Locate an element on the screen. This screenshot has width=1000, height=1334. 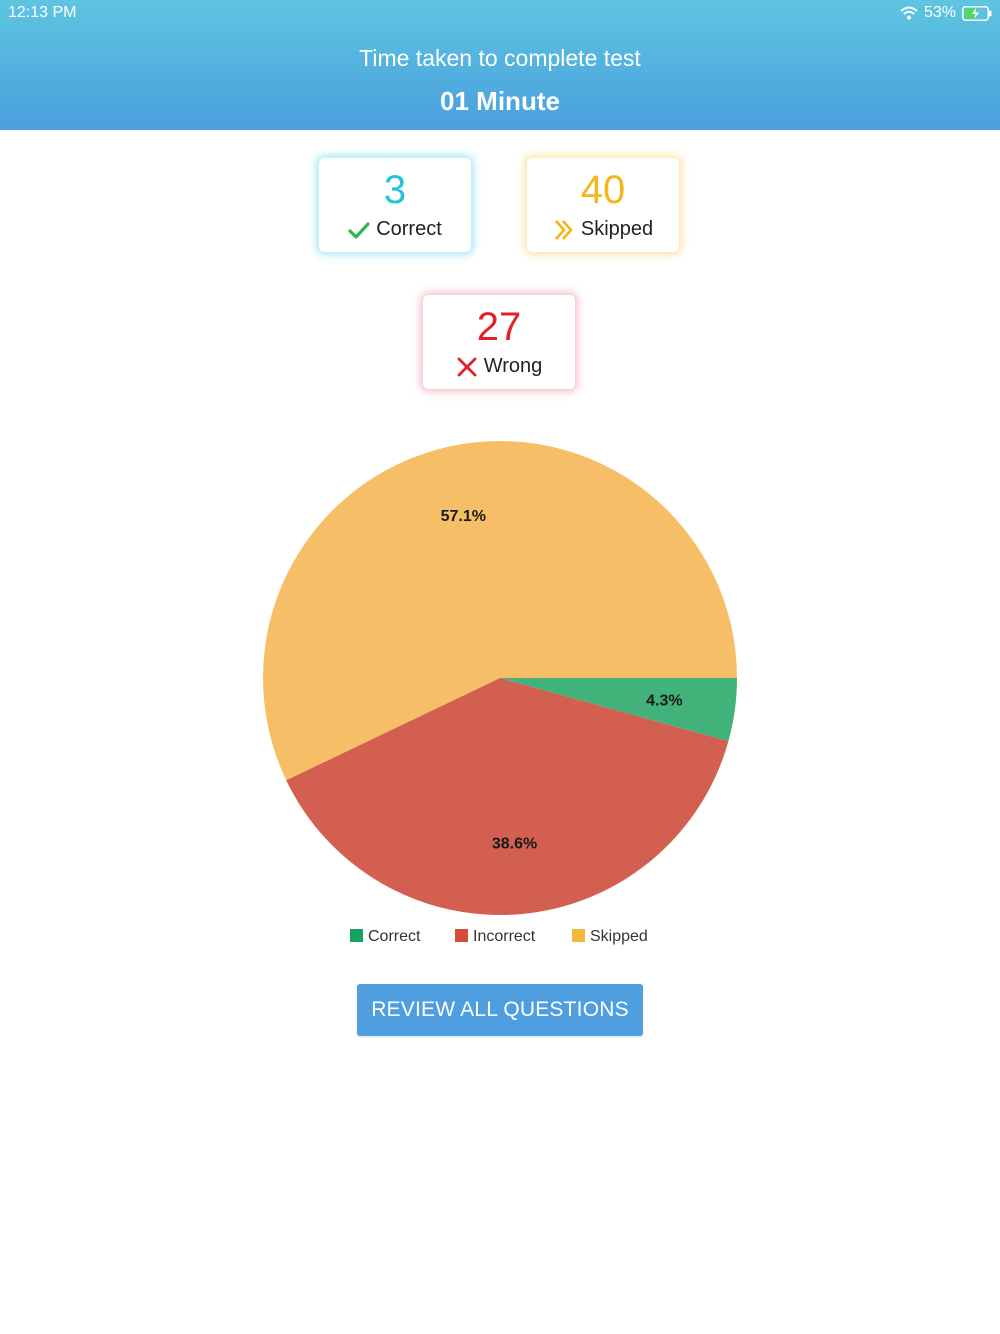
results-header: 12:13 PM 53% Time taken to complete tes is located at coordinates (500, 65).